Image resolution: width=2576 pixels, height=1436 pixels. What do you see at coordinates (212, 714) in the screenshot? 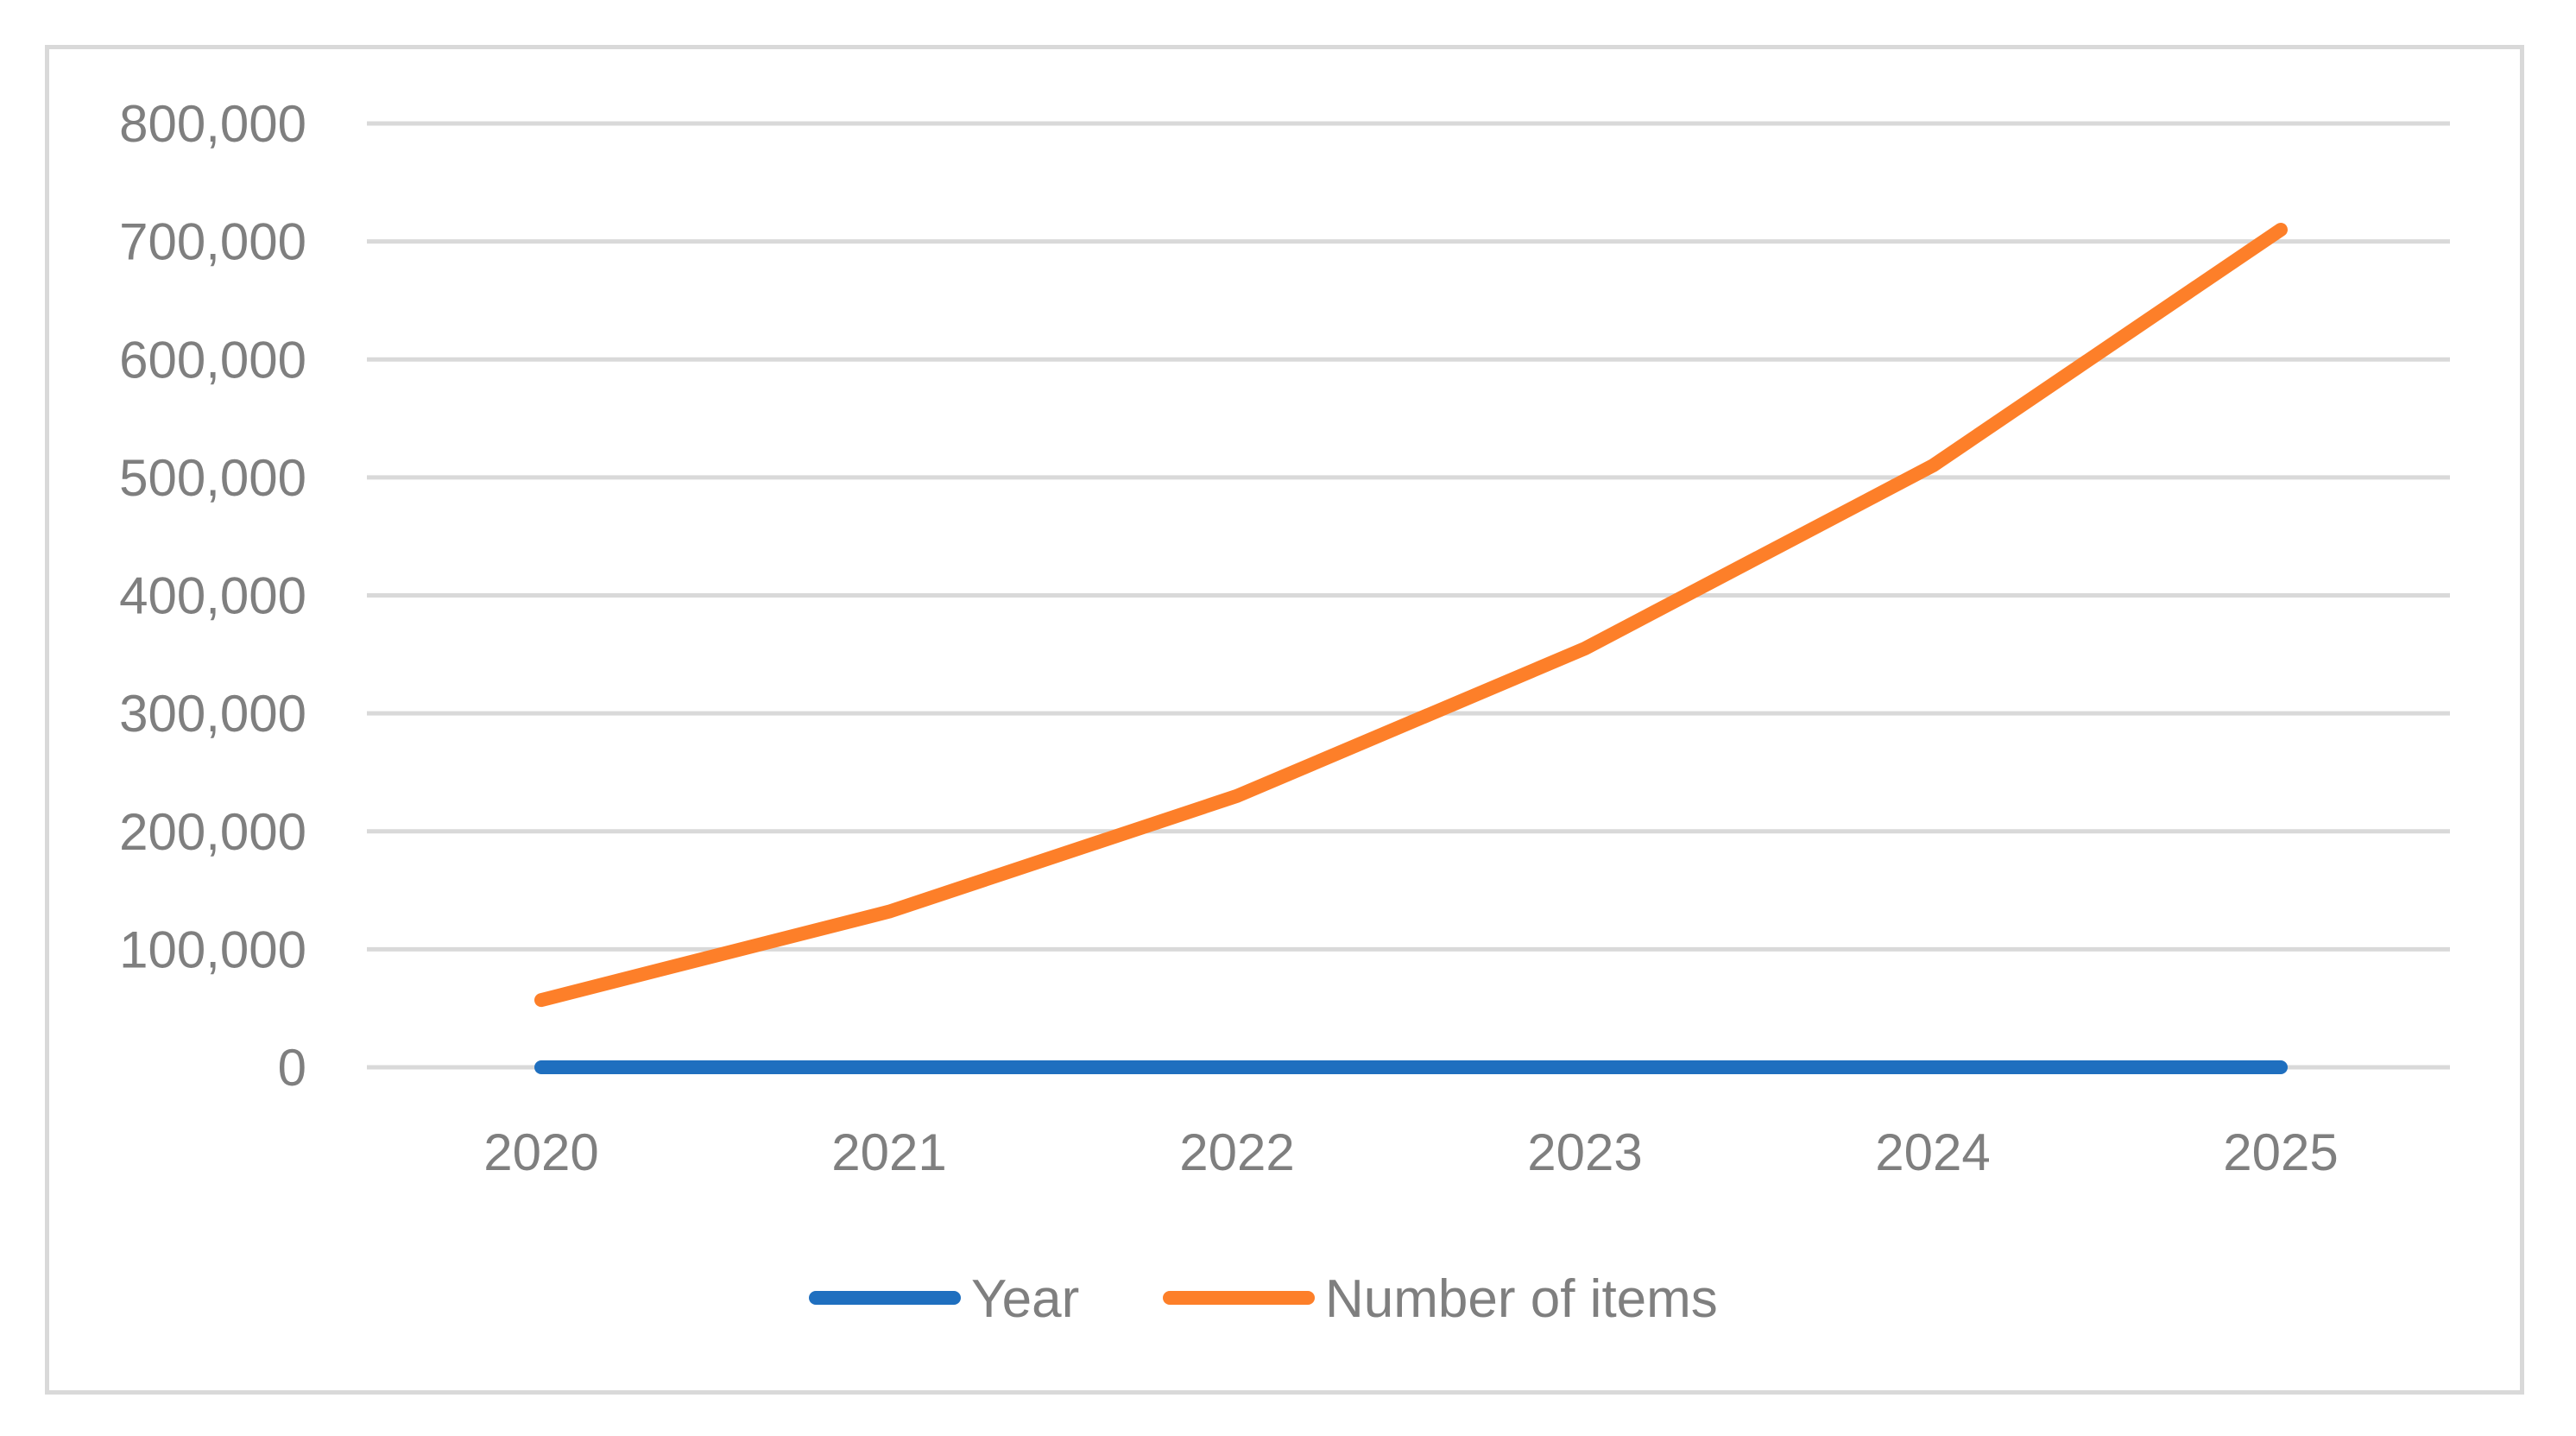
I see `y-tick-label: 300,000` at bounding box center [212, 714].